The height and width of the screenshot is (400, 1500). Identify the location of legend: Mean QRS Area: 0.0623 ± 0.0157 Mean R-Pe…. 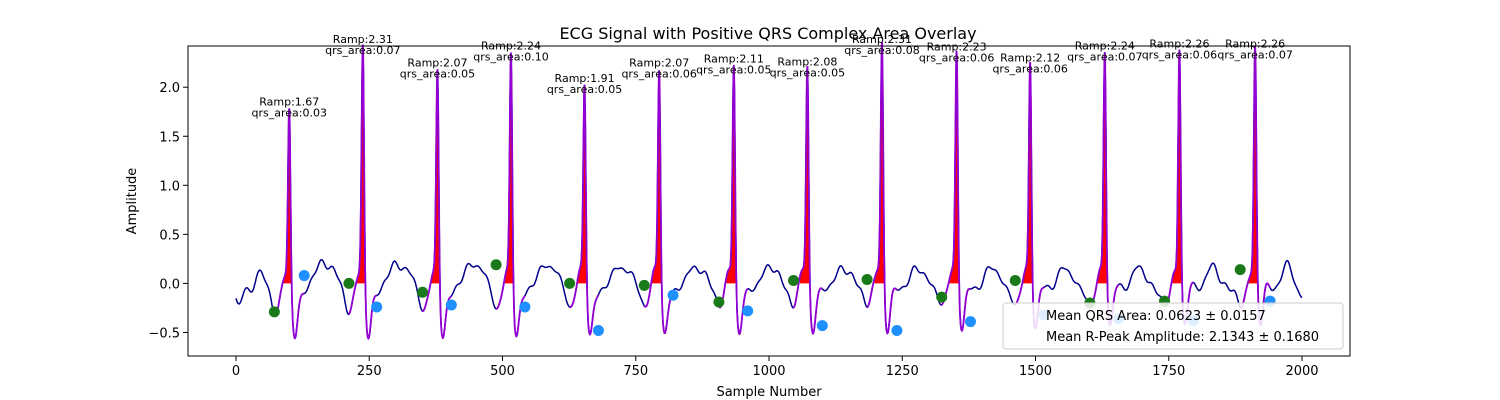
(1173, 326).